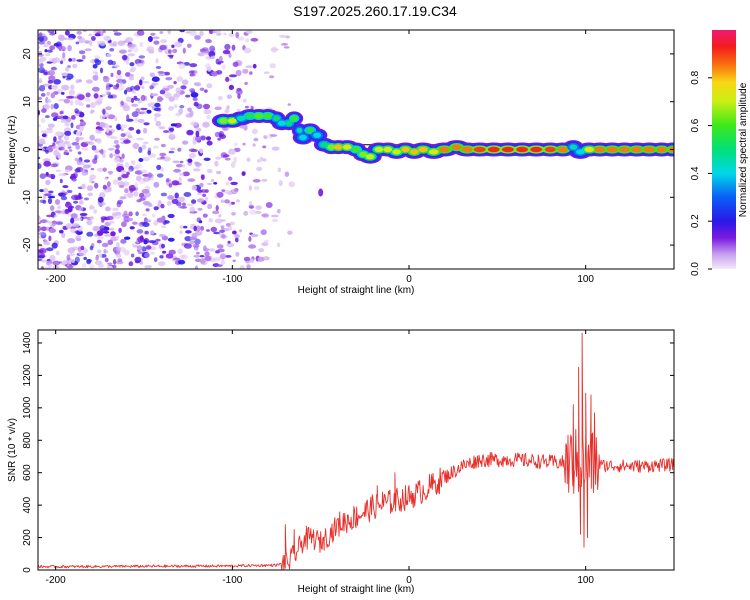  I want to click on x-tick-label: 100, so click(585, 279).